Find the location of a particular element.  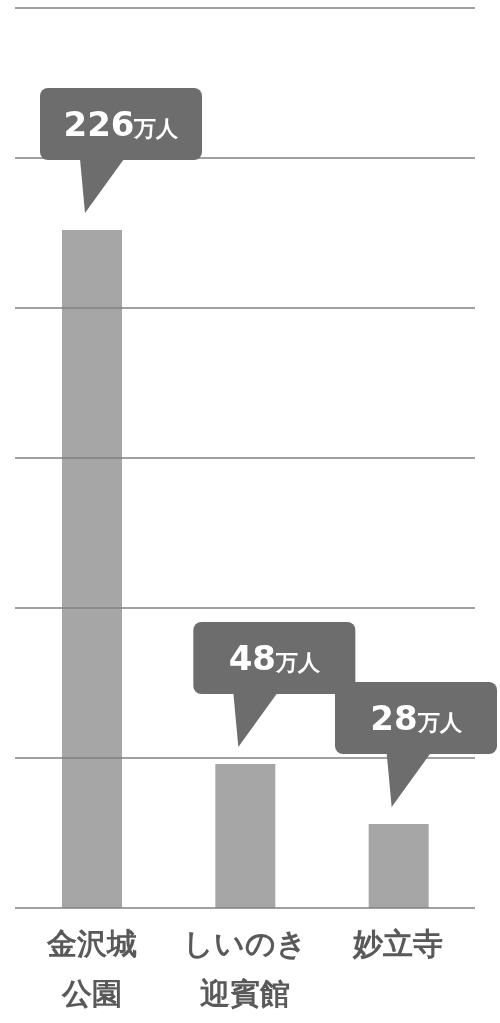

x-tick-label: 妙立寺 is located at coordinates (398, 943).